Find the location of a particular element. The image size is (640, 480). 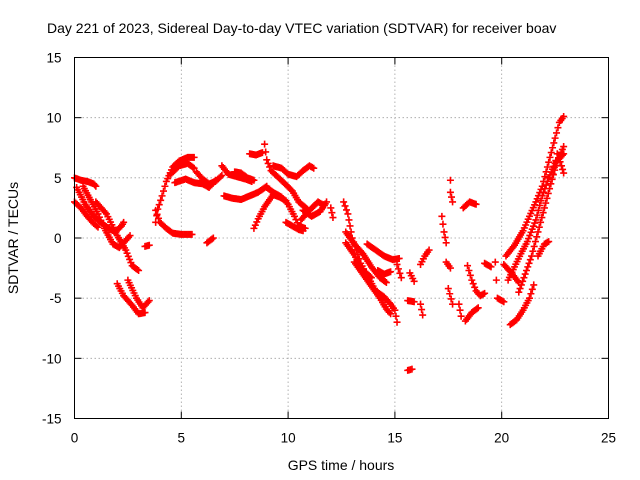

x-tick-label: 10 is located at coordinates (288, 438).